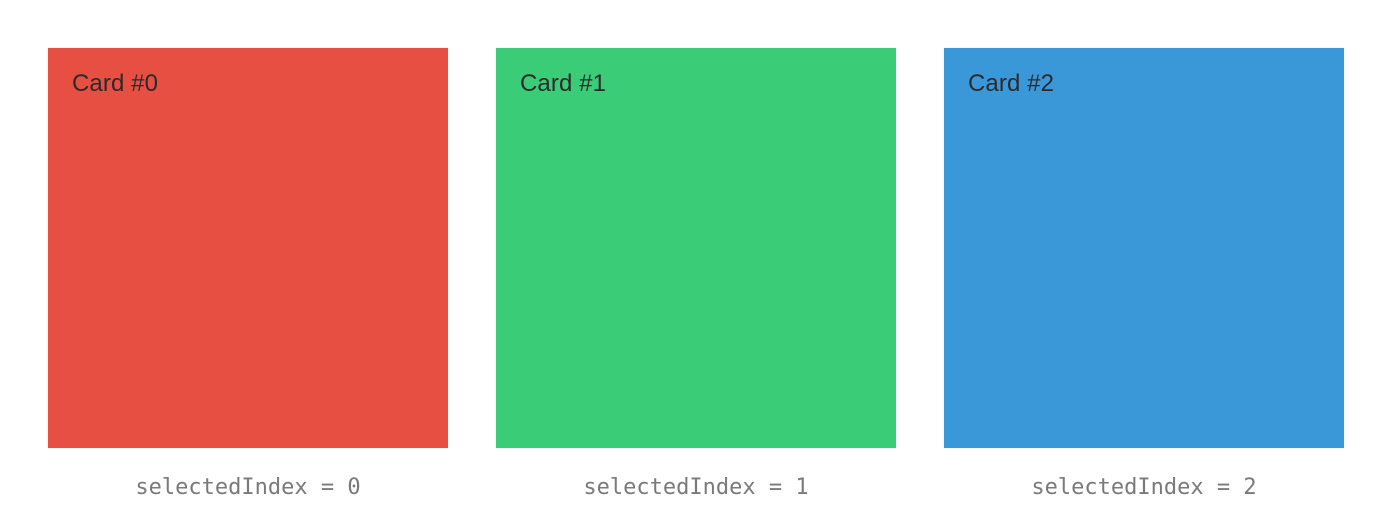 The width and height of the screenshot is (1392, 528). Describe the element at coordinates (1144, 487) in the screenshot. I see `selected-index-label: selectedIndex = 2` at that location.